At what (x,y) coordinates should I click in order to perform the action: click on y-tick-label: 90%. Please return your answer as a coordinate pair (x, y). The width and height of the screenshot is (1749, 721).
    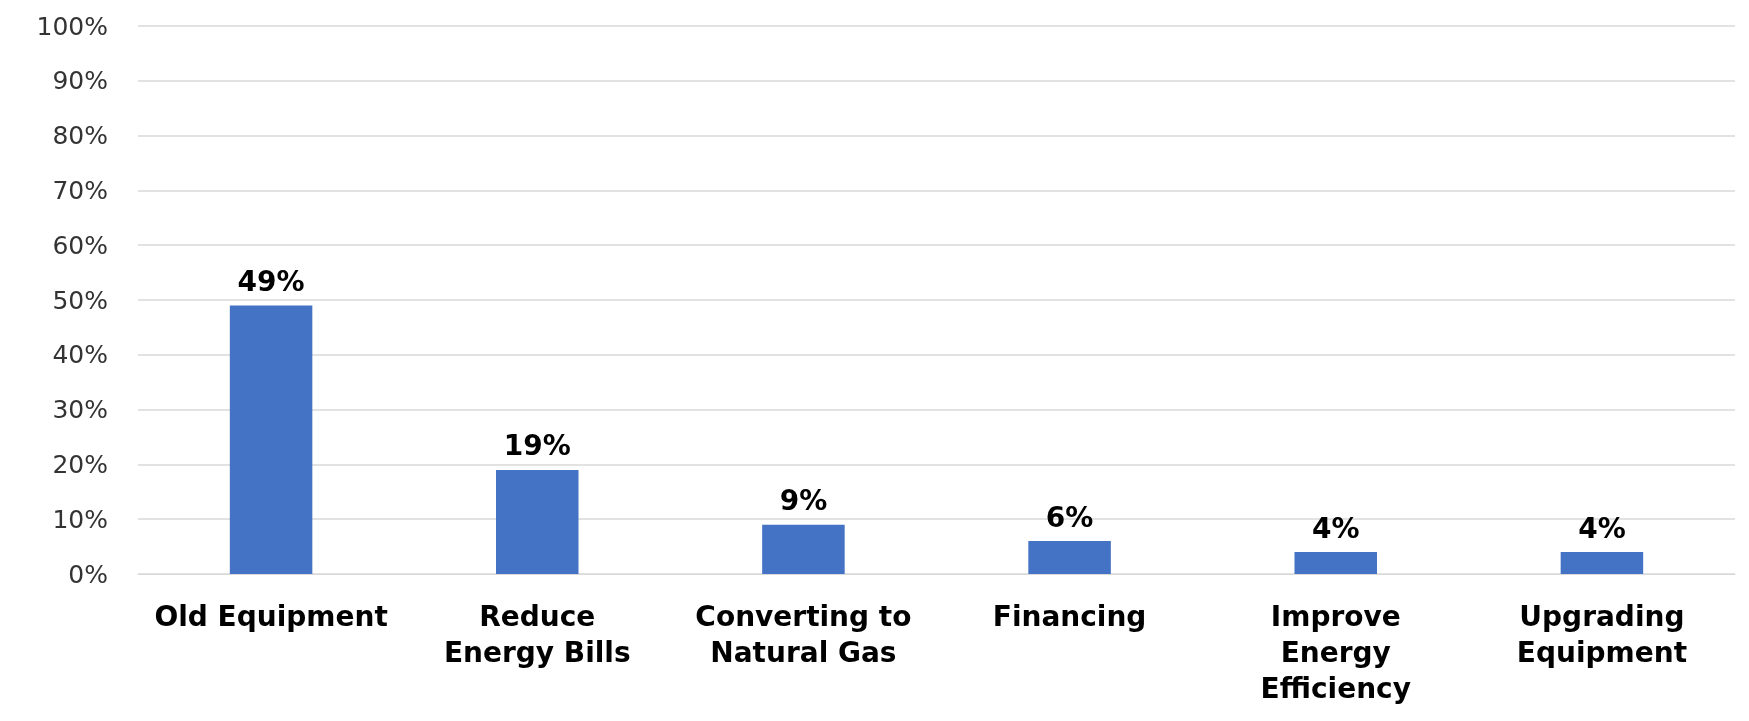
    Looking at the image, I should click on (80, 81).